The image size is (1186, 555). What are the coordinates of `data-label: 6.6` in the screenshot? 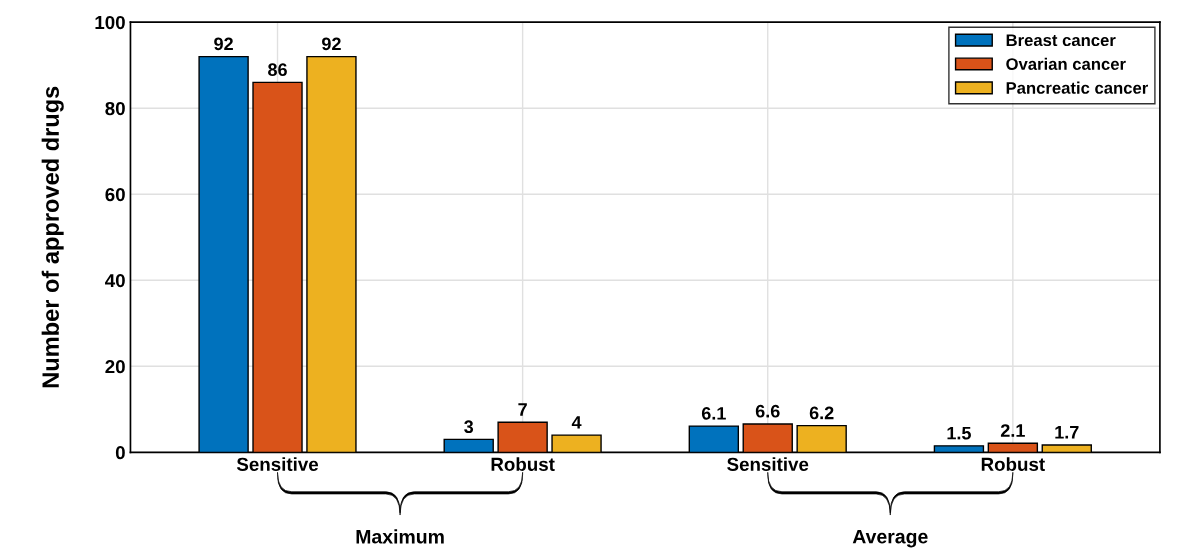 It's located at (767, 411).